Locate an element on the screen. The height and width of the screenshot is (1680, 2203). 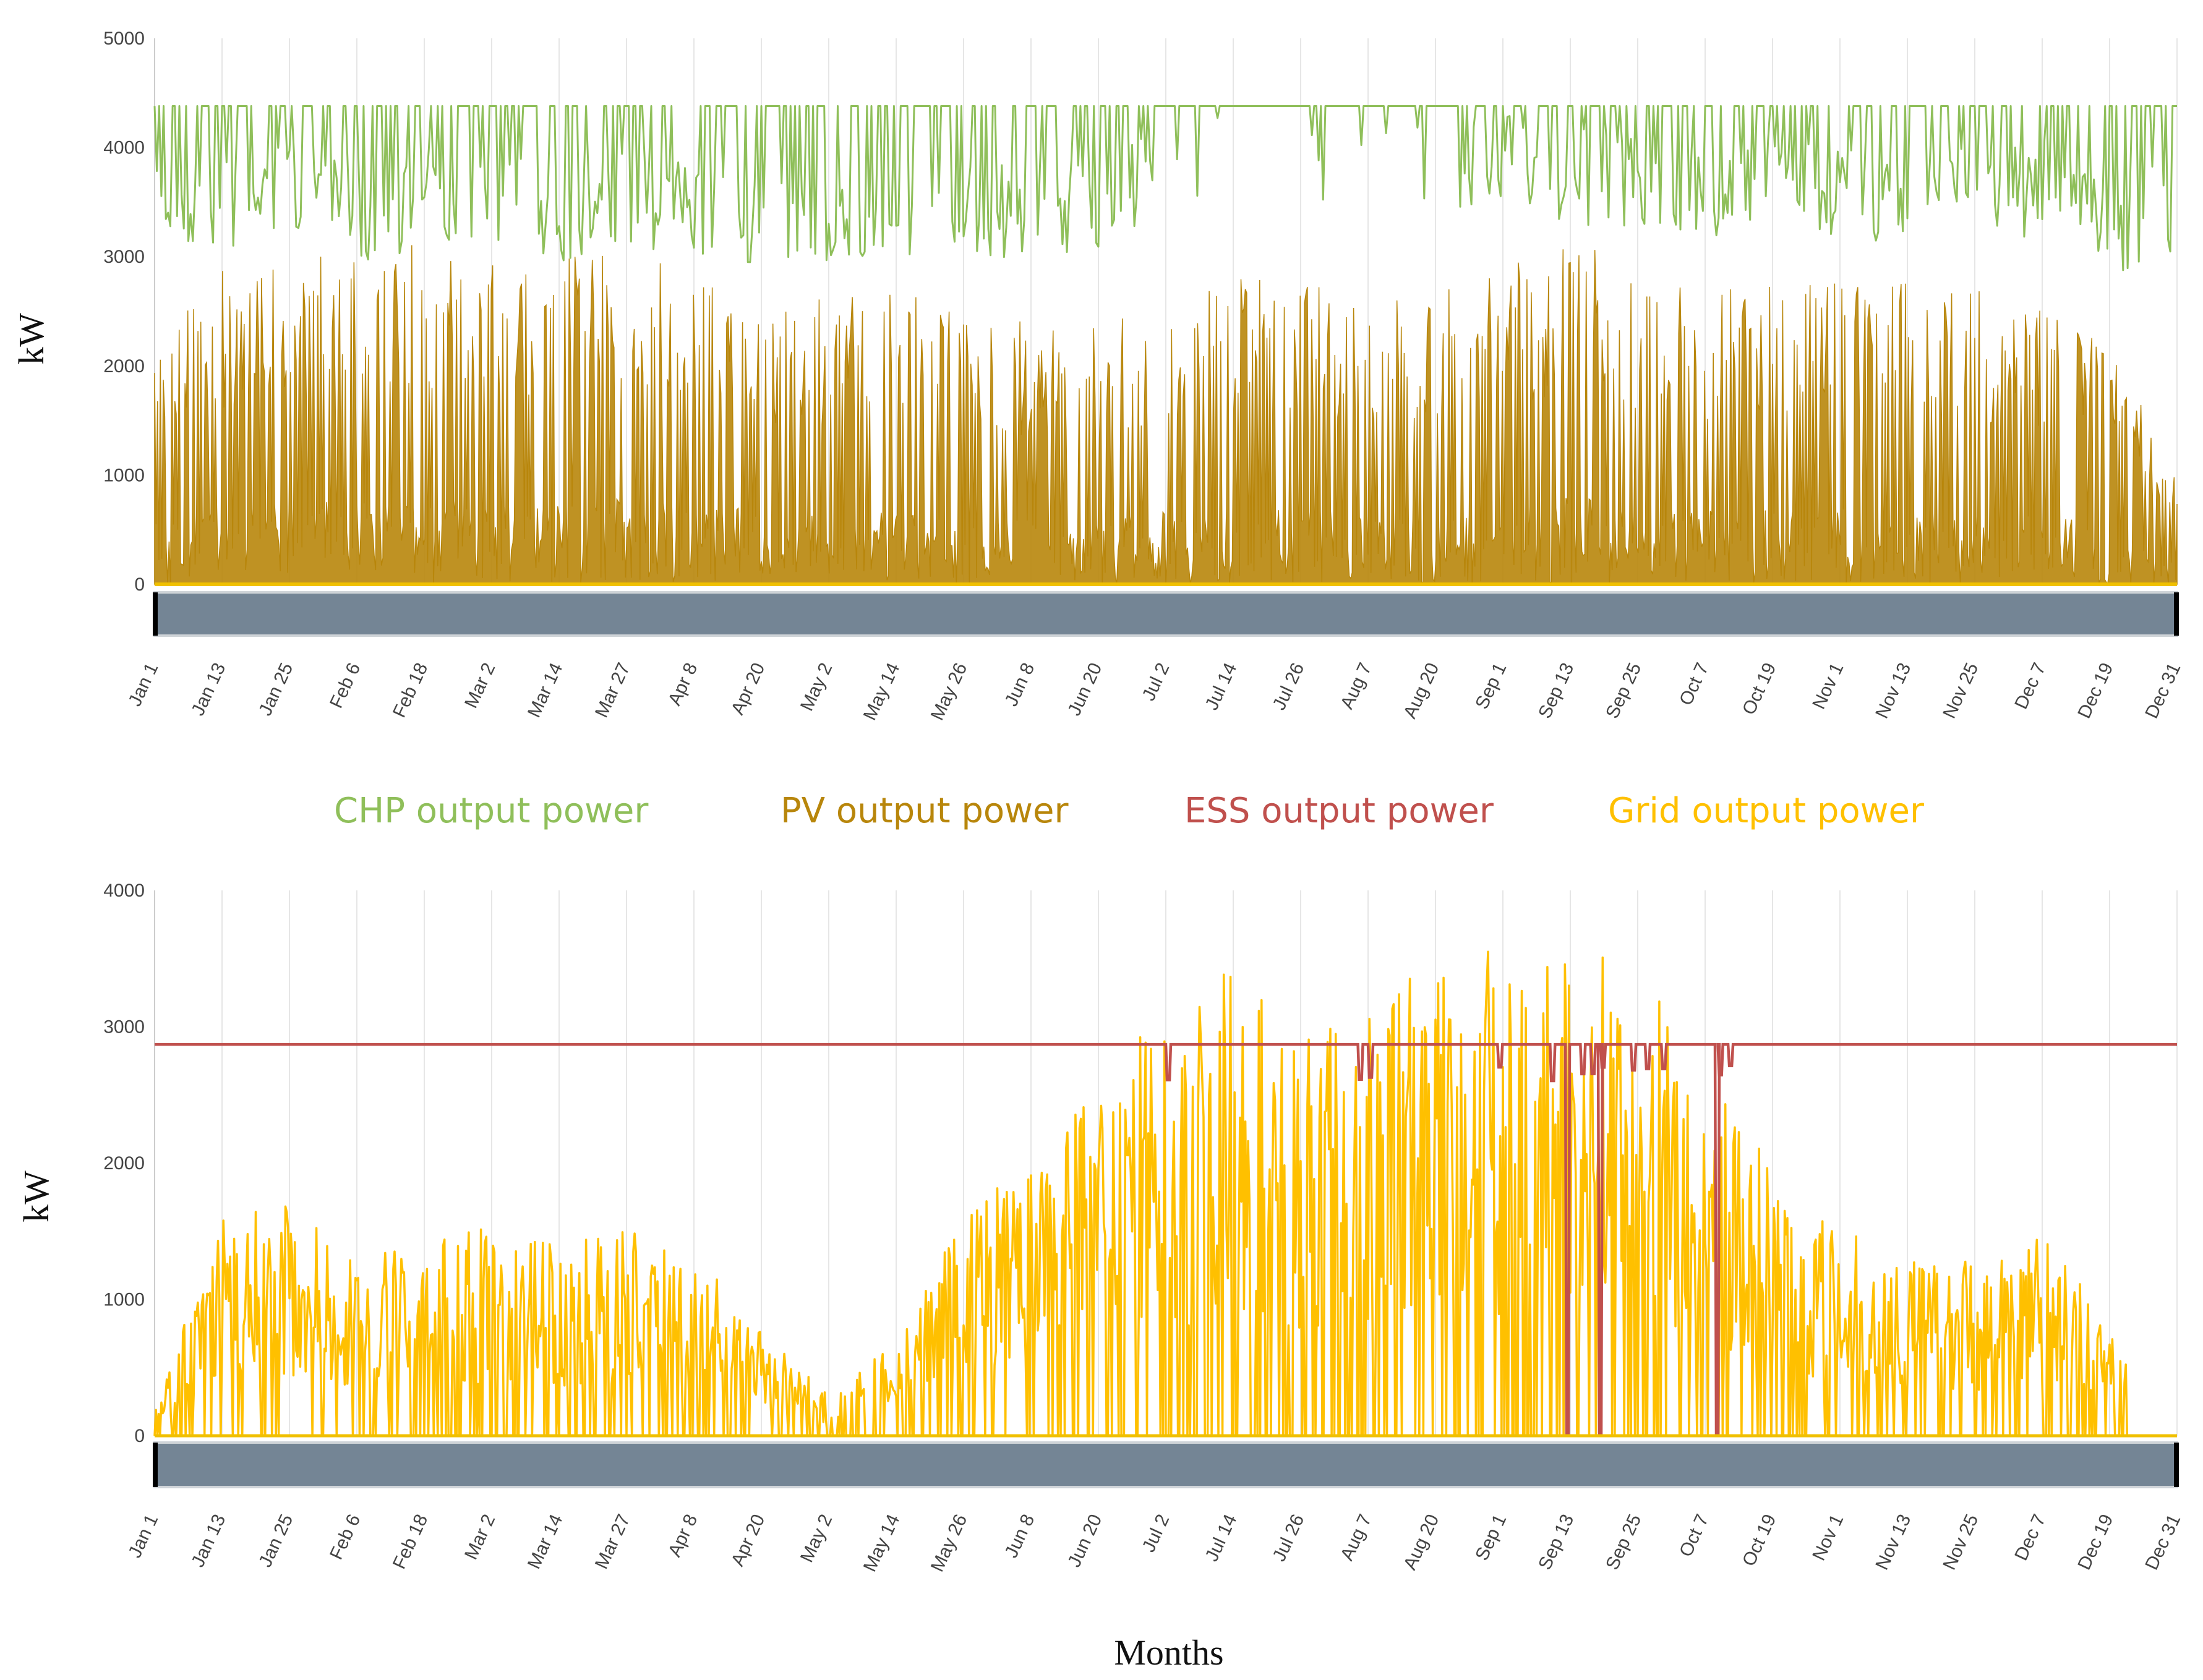
legend-item: Grid output power is located at coordinates (1766, 811).